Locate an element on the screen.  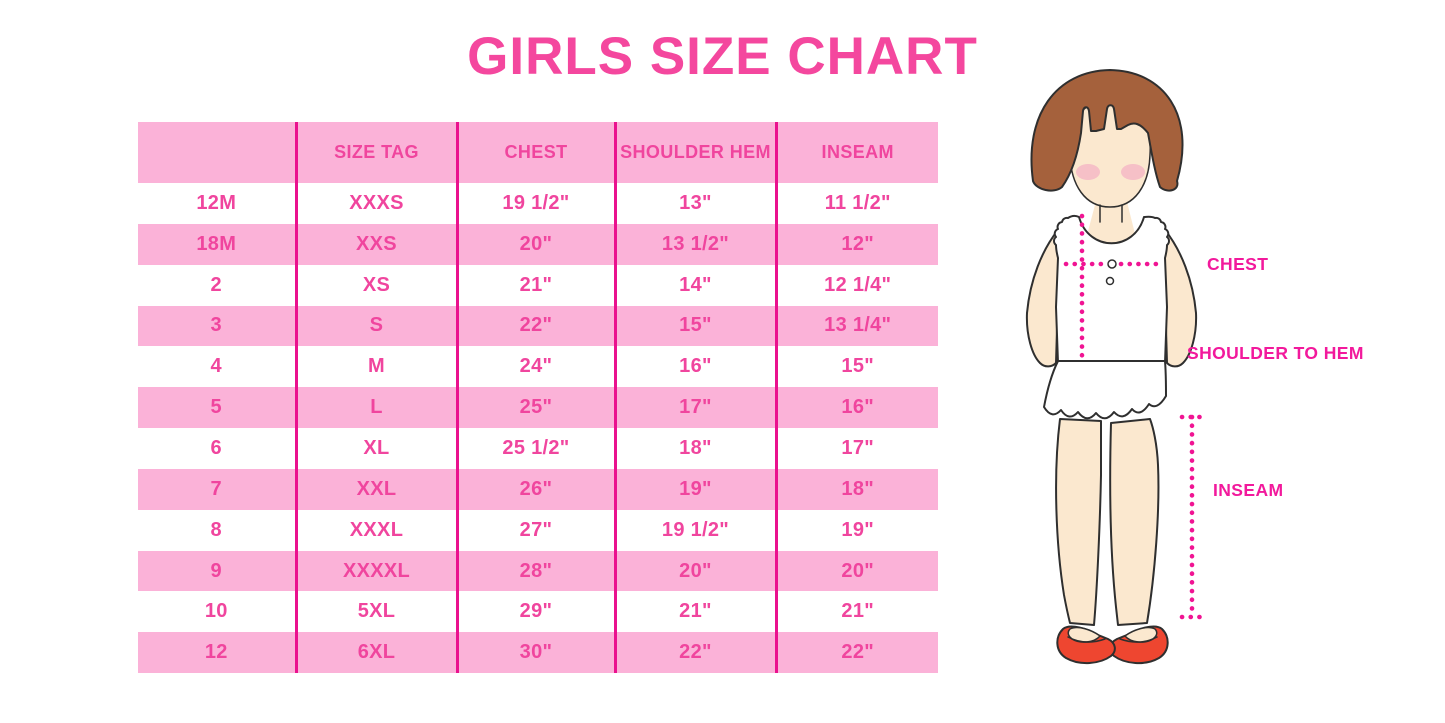
table-row: 2 XS 21" 14" 12 1/4" is located at coordinates (538, 285).